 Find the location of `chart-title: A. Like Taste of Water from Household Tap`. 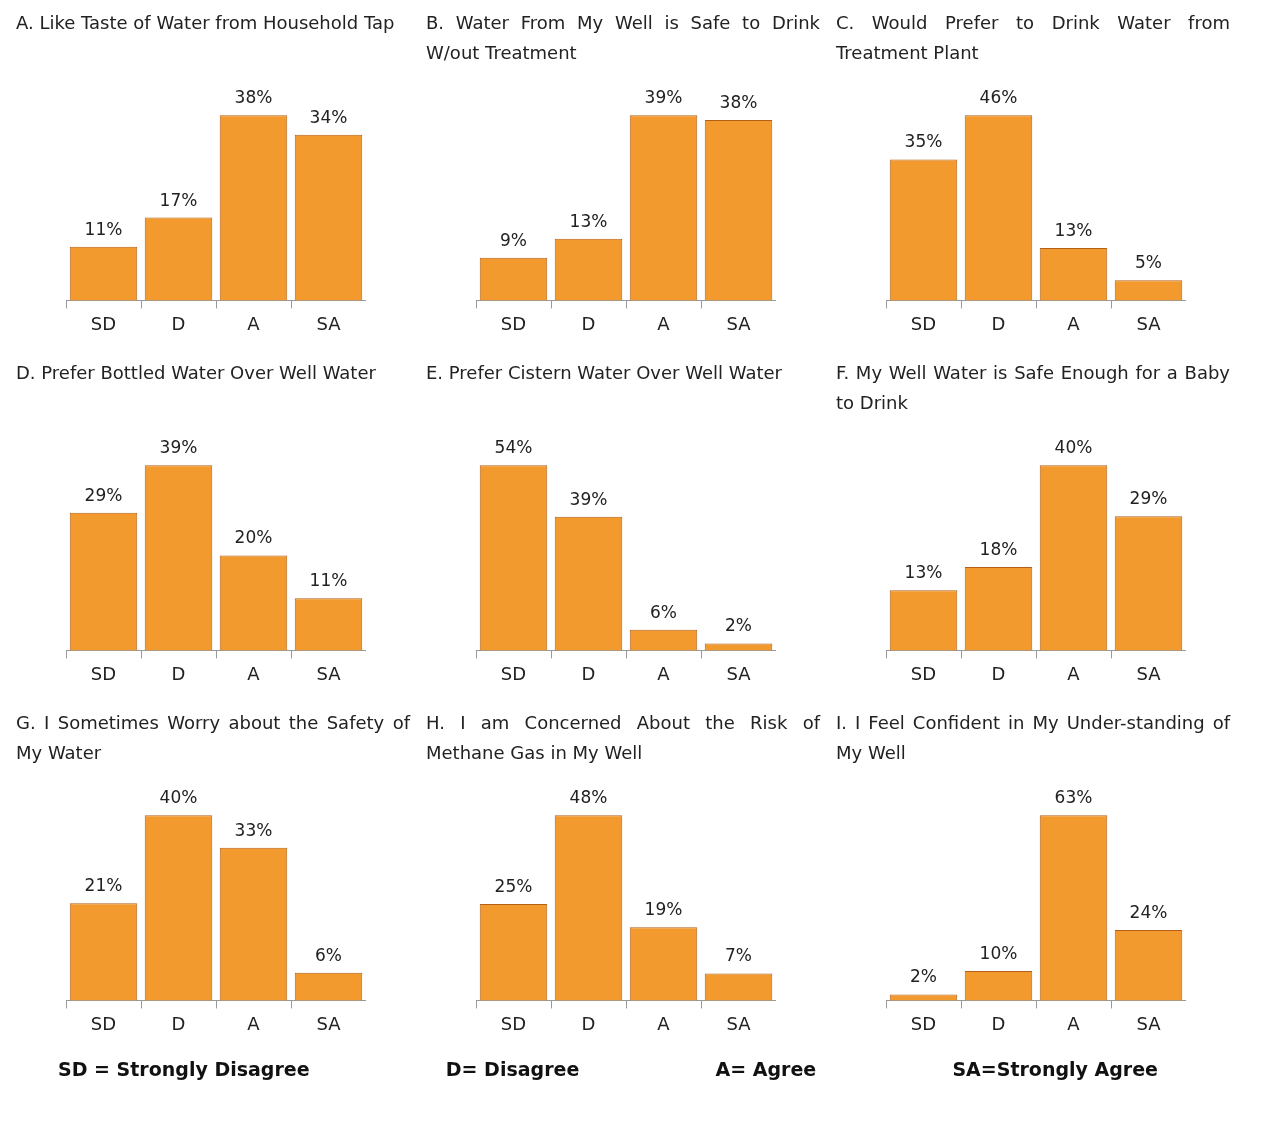

chart-title: A. Like Taste of Water from Household Tap is located at coordinates (206, 23).